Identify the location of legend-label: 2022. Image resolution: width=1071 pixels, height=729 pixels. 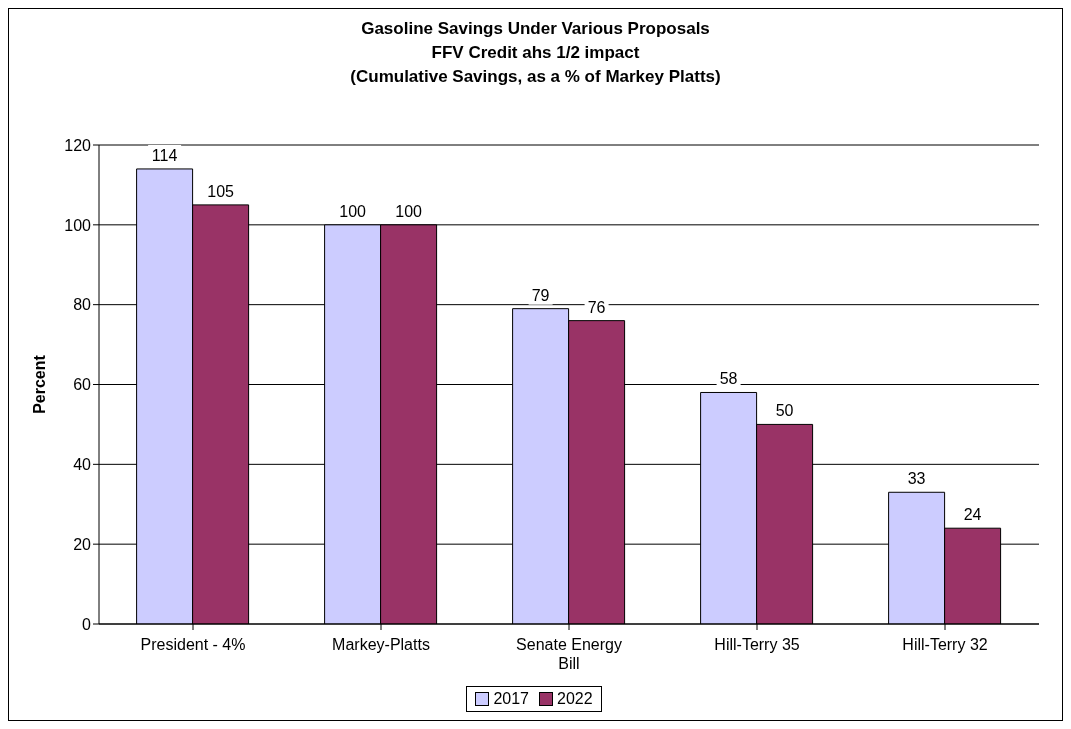
(574, 699).